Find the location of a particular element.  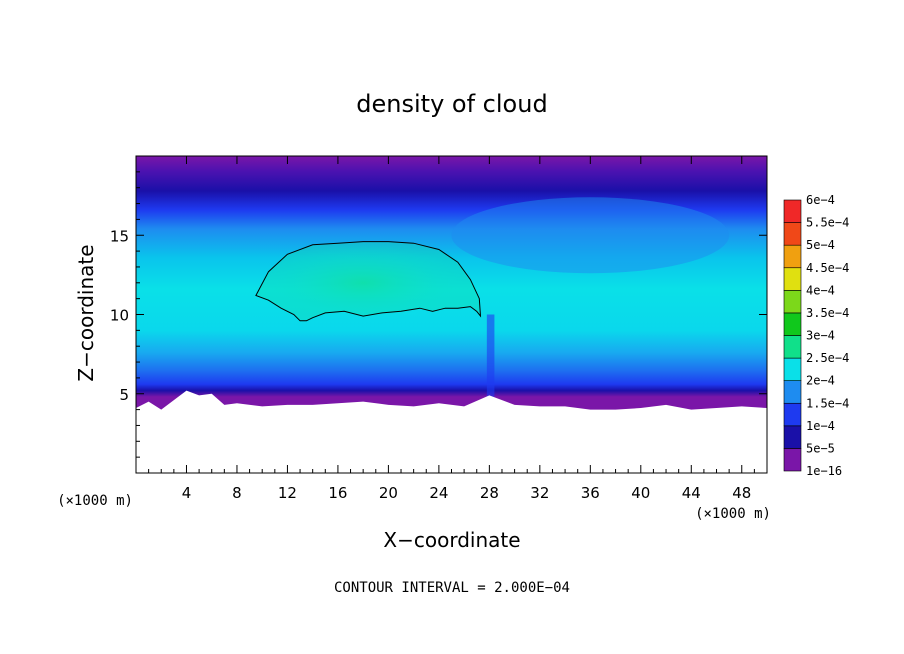

x-tick-label: 20 is located at coordinates (388, 493).